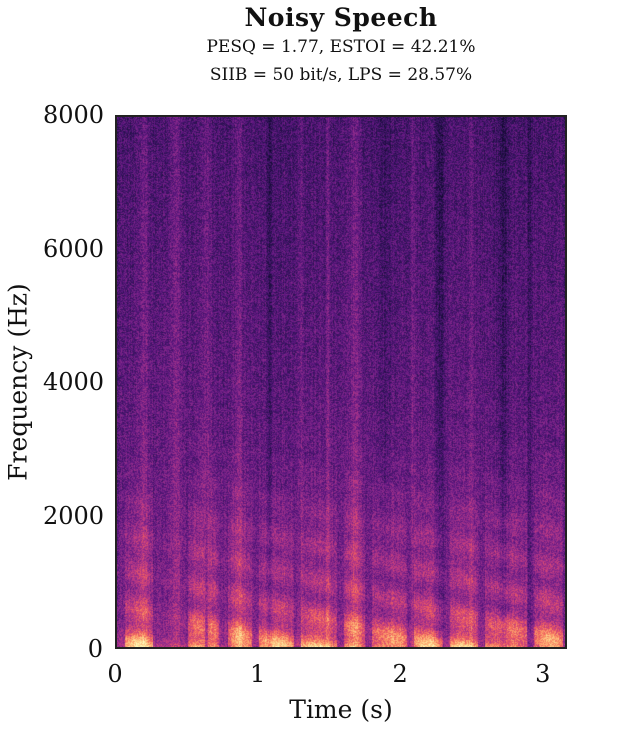 The width and height of the screenshot is (625, 730). Describe the element at coordinates (74, 248) in the screenshot. I see `y-tick-label: 6000` at that location.